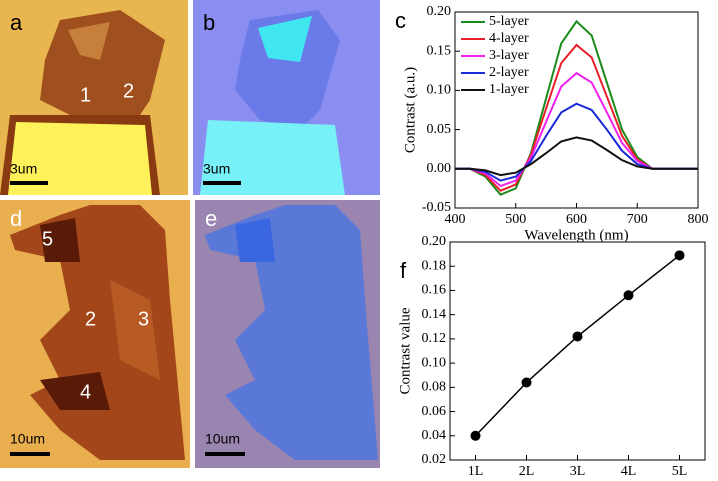 This screenshot has width=718, height=481. I want to click on region-label: 3, so click(143, 319).